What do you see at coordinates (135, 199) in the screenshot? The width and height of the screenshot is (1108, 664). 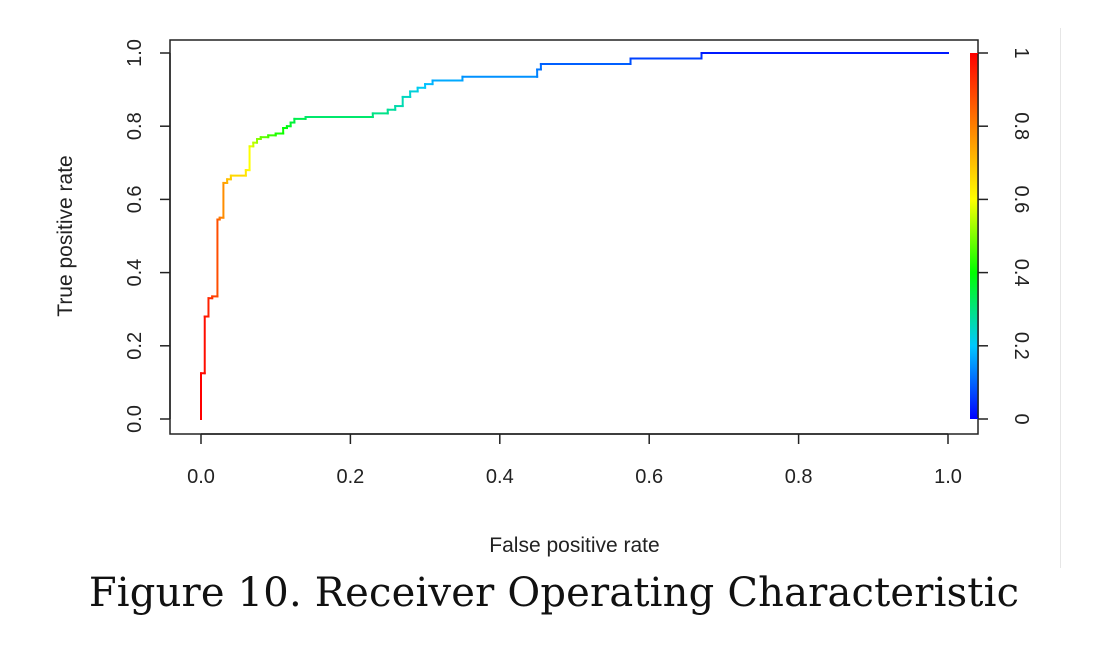 I see `y-tick-label: 0.6` at bounding box center [135, 199].